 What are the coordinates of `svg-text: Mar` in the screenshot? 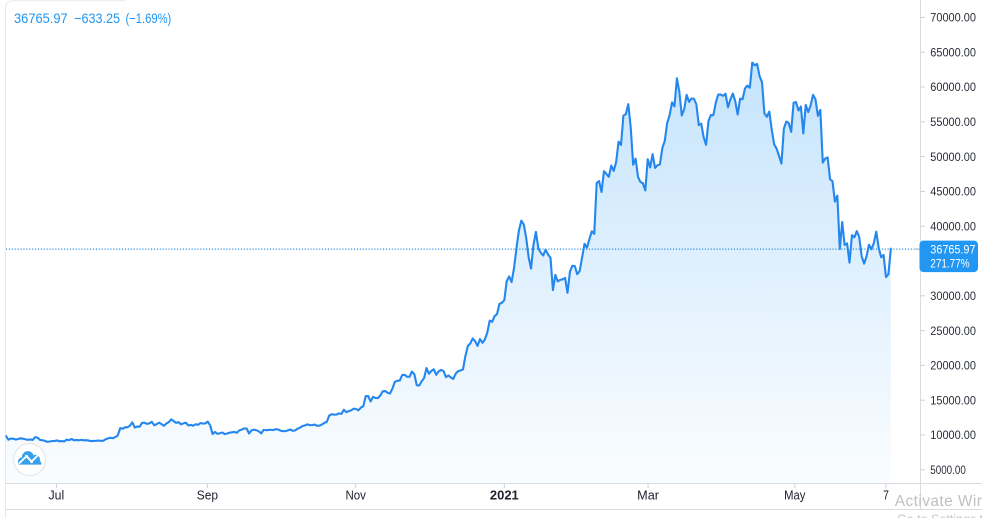 It's located at (648, 496).